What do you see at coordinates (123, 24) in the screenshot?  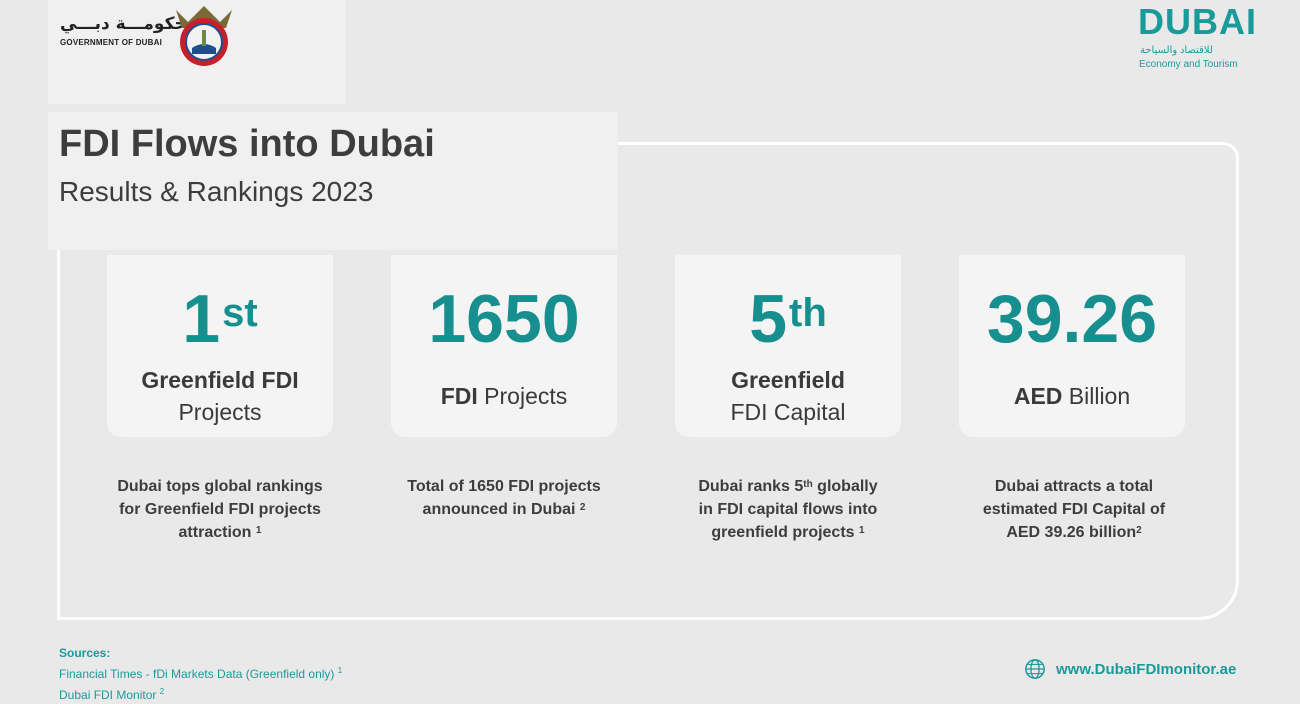 I see `government-arabic-name: حكومـــة دبـــي` at bounding box center [123, 24].